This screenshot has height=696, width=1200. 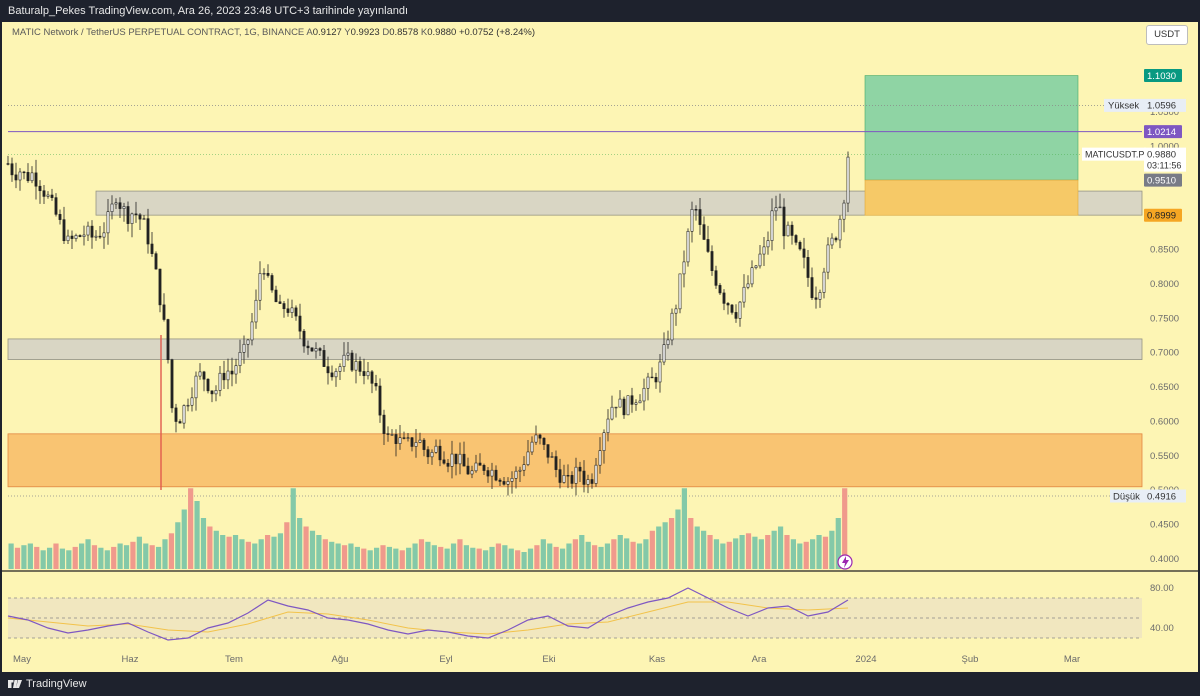 I want to click on price-tick-label: 0.6000, so click(x=1164, y=421).